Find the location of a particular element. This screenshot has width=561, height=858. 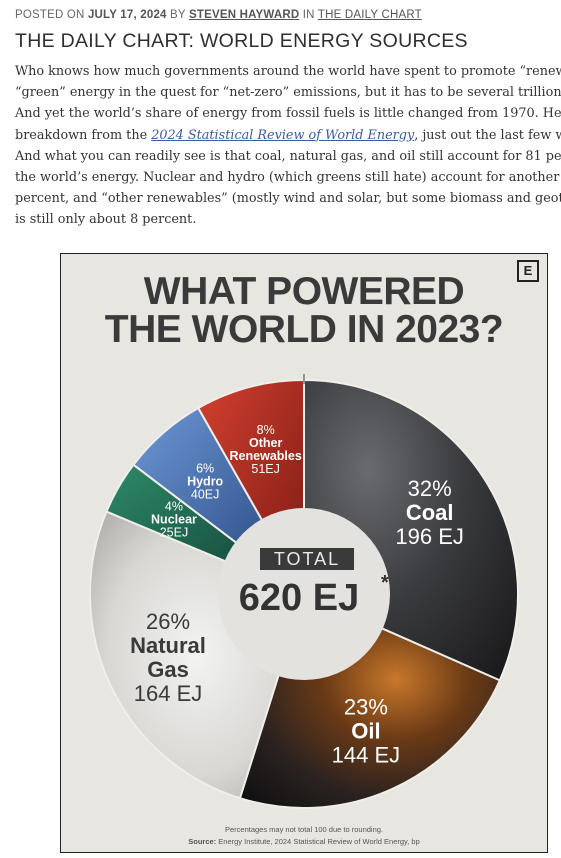

infographic-headline-line2: THE WORLD IN 2023? is located at coordinates (304, 329).